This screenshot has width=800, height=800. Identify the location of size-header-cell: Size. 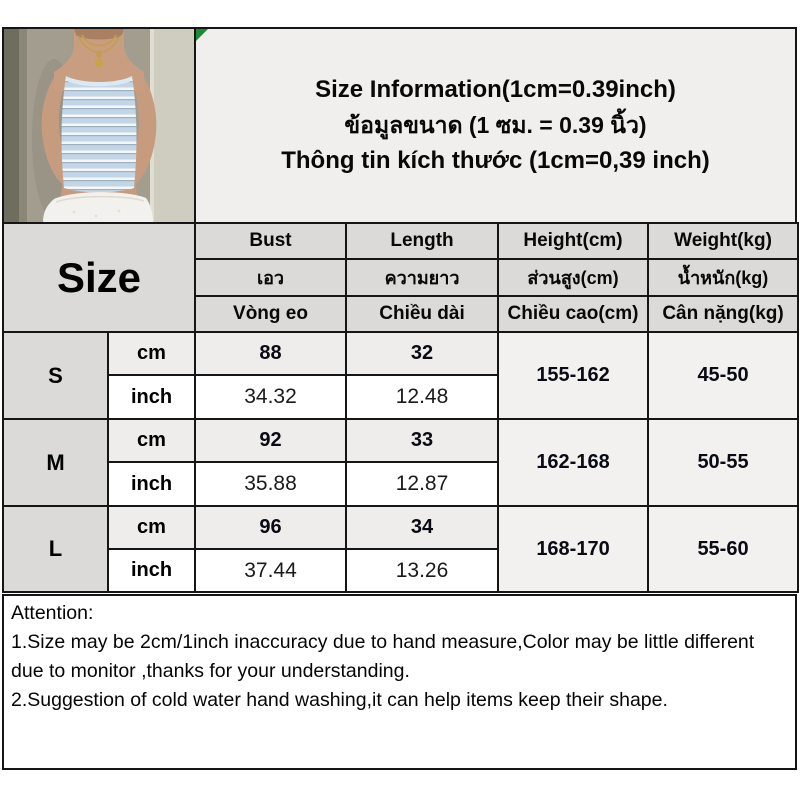
(99, 277).